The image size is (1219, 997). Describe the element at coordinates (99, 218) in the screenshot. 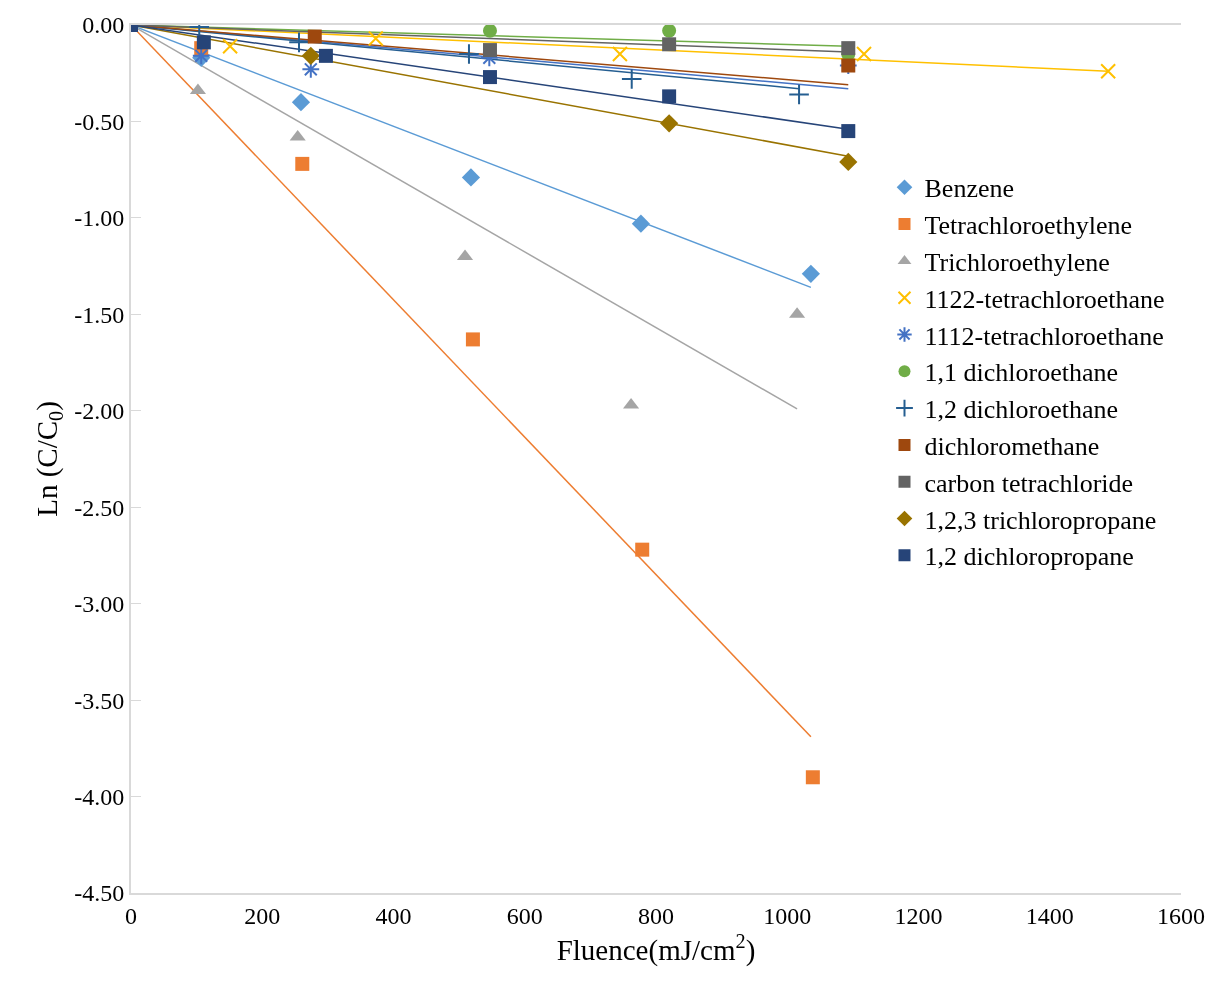

I see `y-tick-label: -1.00` at that location.